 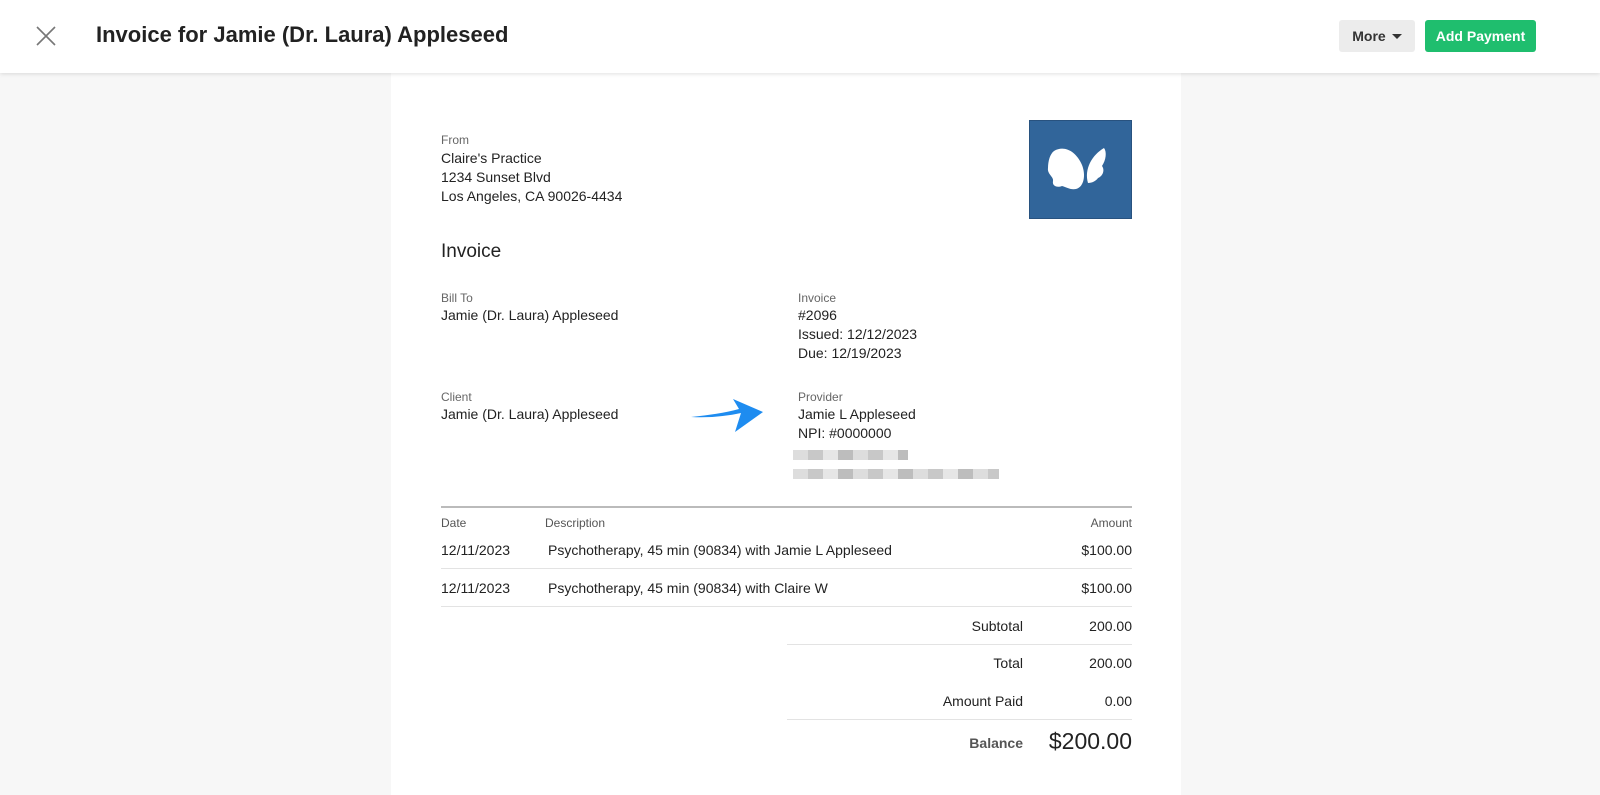 I want to click on butterfly-icon, so click(x=1076, y=169).